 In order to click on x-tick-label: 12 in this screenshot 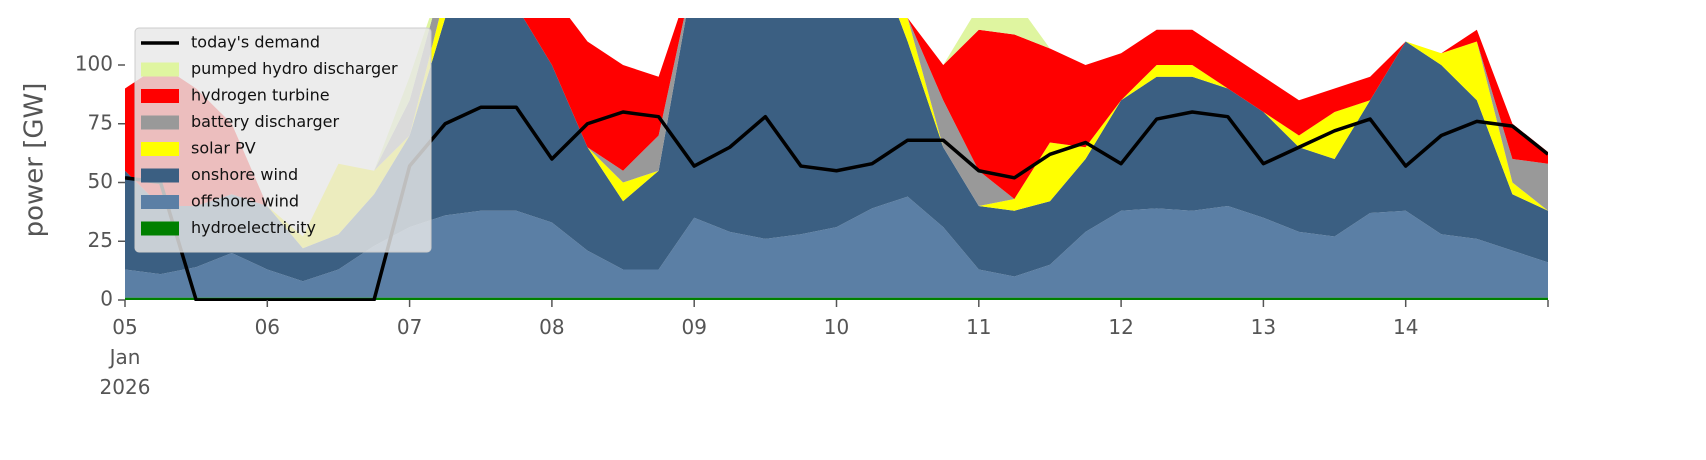, I will do `click(1120, 327)`.